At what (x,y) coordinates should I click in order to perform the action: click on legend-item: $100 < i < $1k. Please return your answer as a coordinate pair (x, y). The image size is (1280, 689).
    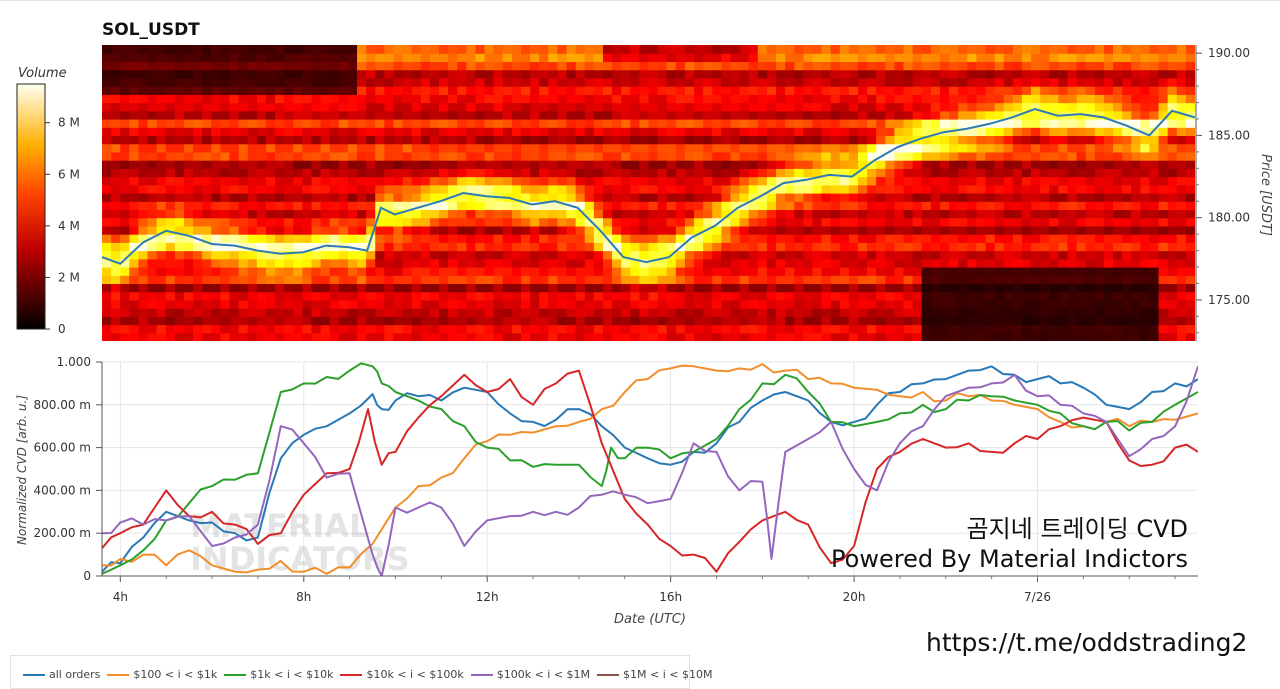
    Looking at the image, I should click on (162, 674).